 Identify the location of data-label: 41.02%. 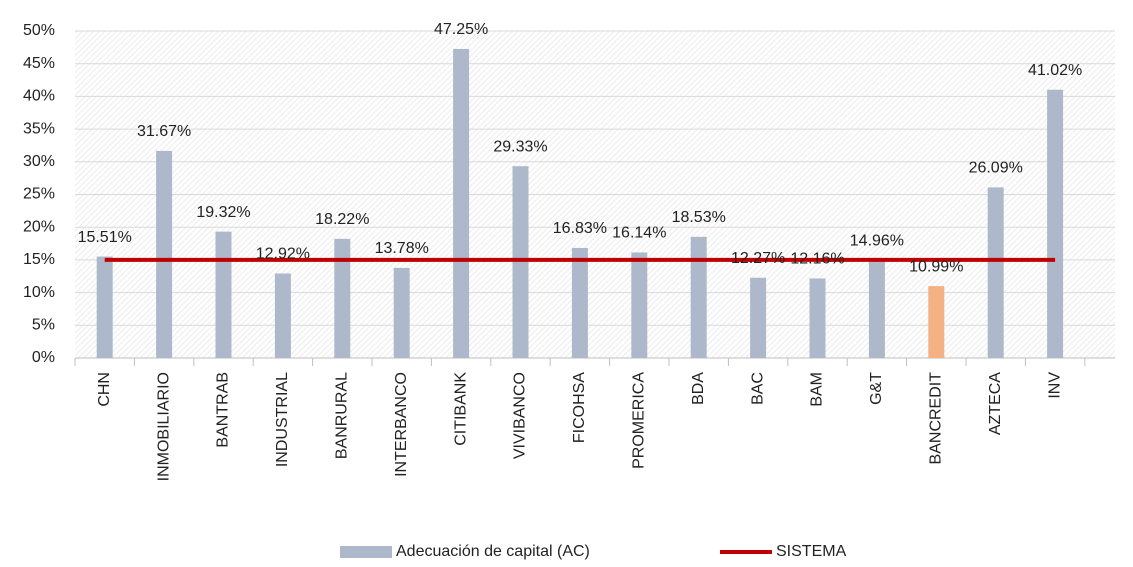
(1055, 70).